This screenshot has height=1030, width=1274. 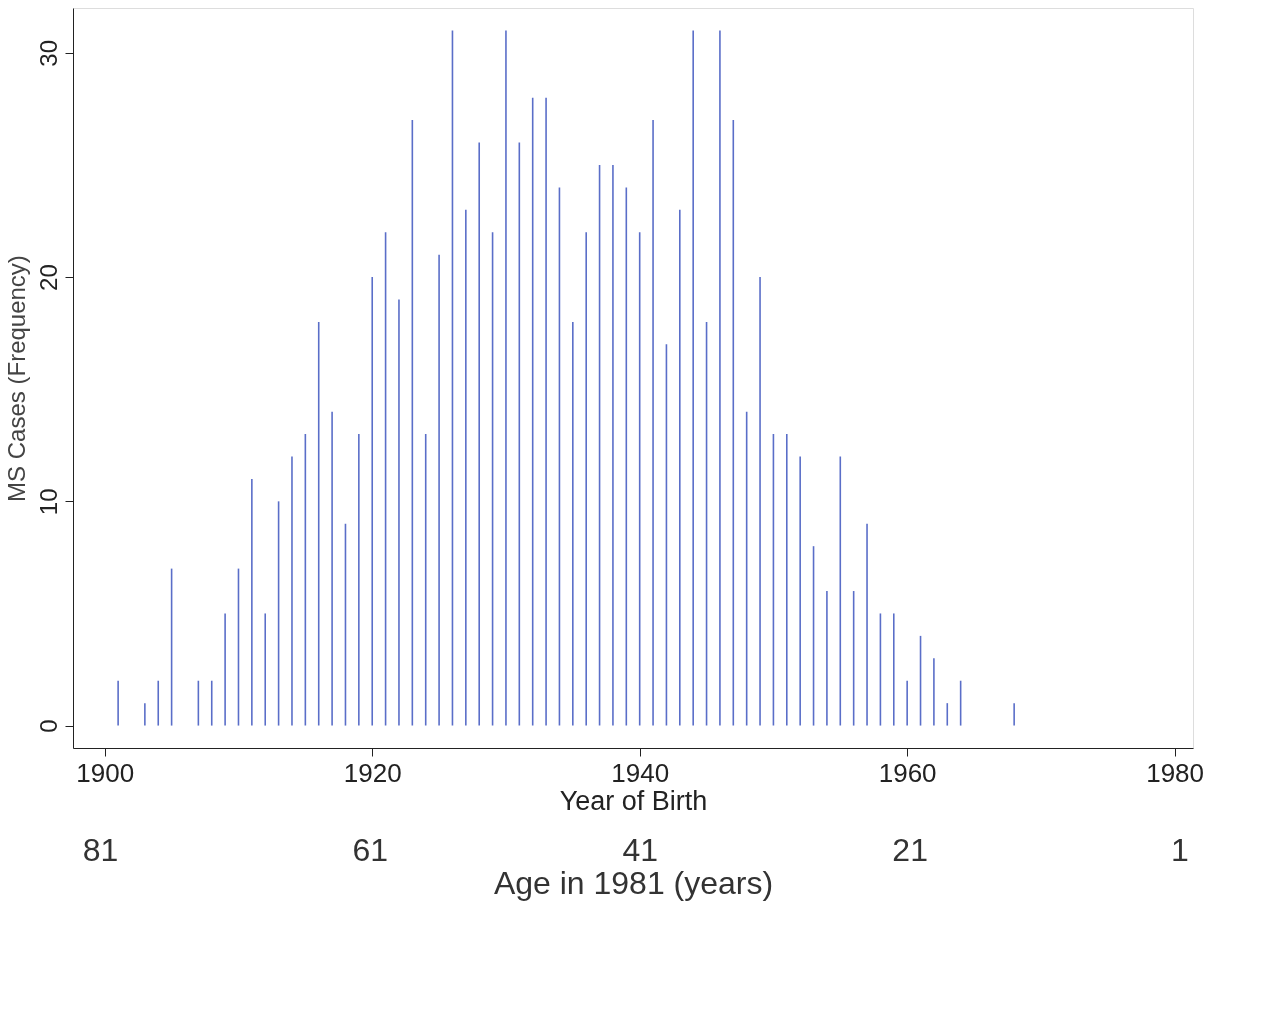 What do you see at coordinates (105, 772) in the screenshot?
I see `x-tick-label: 1900` at bounding box center [105, 772].